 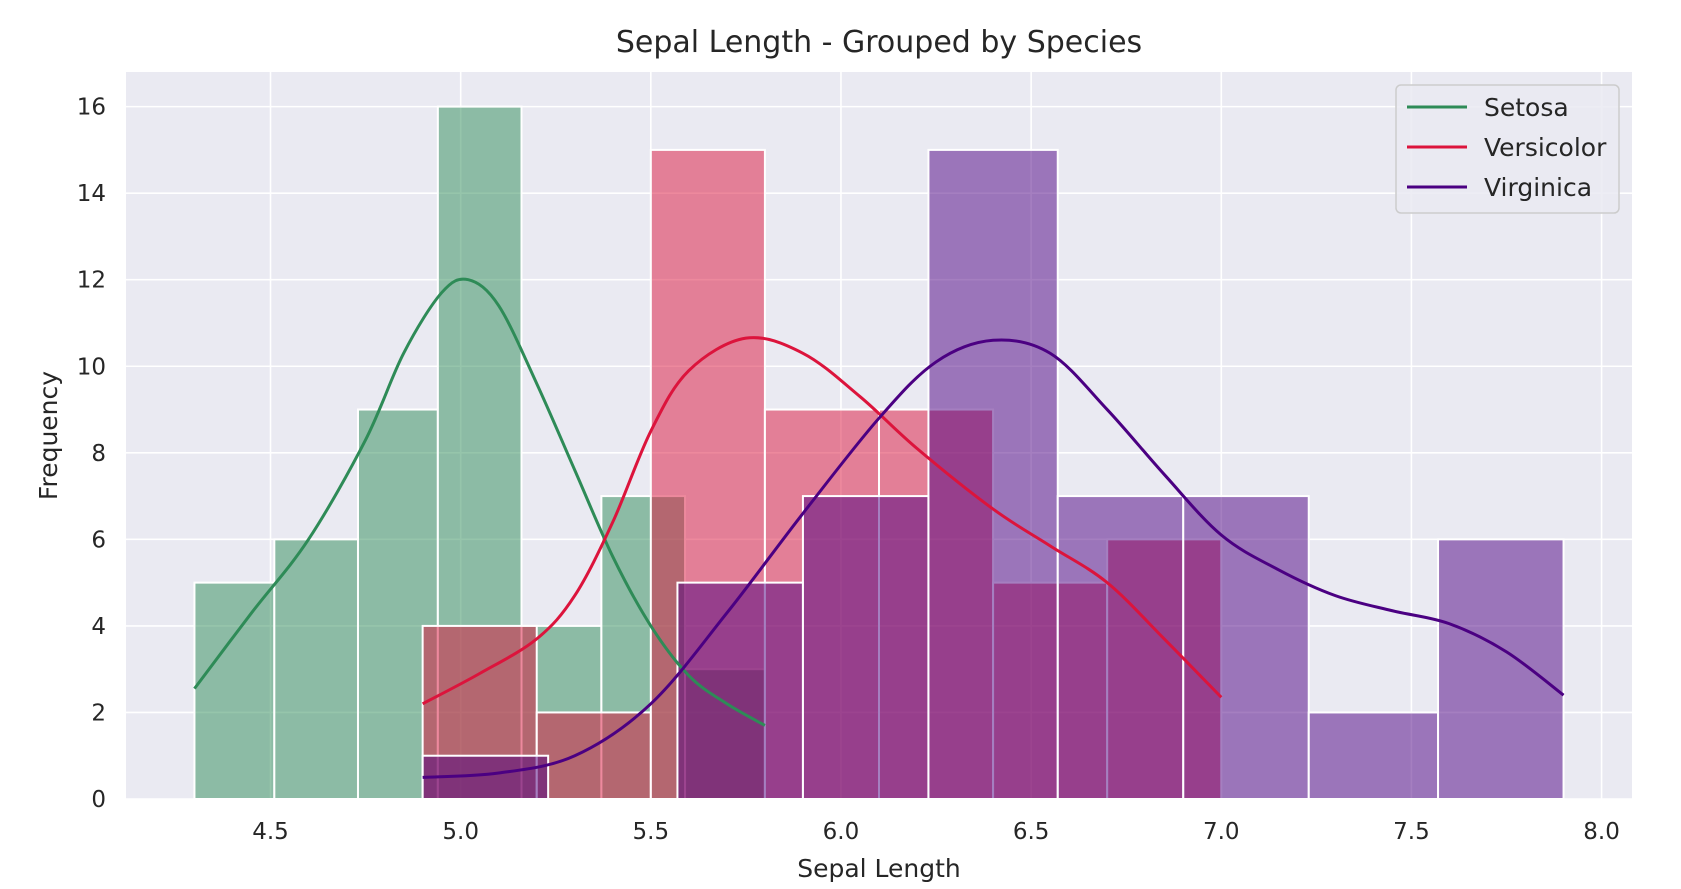 What do you see at coordinates (841, 832) in the screenshot?
I see `x-tick-label: 6.0` at bounding box center [841, 832].